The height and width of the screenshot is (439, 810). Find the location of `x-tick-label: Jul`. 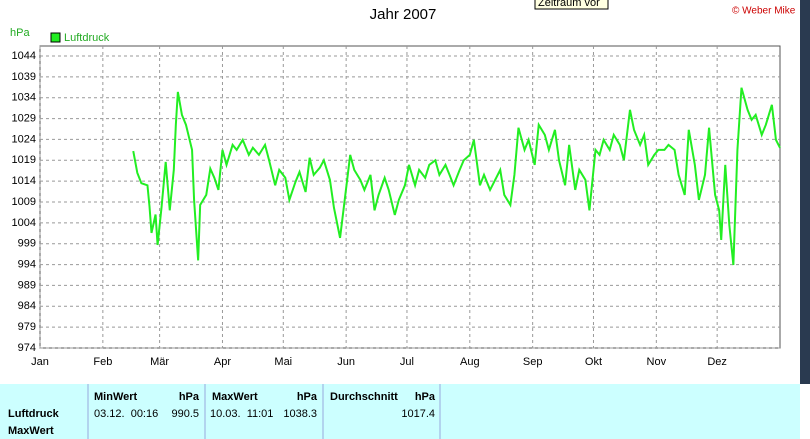

x-tick-label: Jul is located at coordinates (407, 362).